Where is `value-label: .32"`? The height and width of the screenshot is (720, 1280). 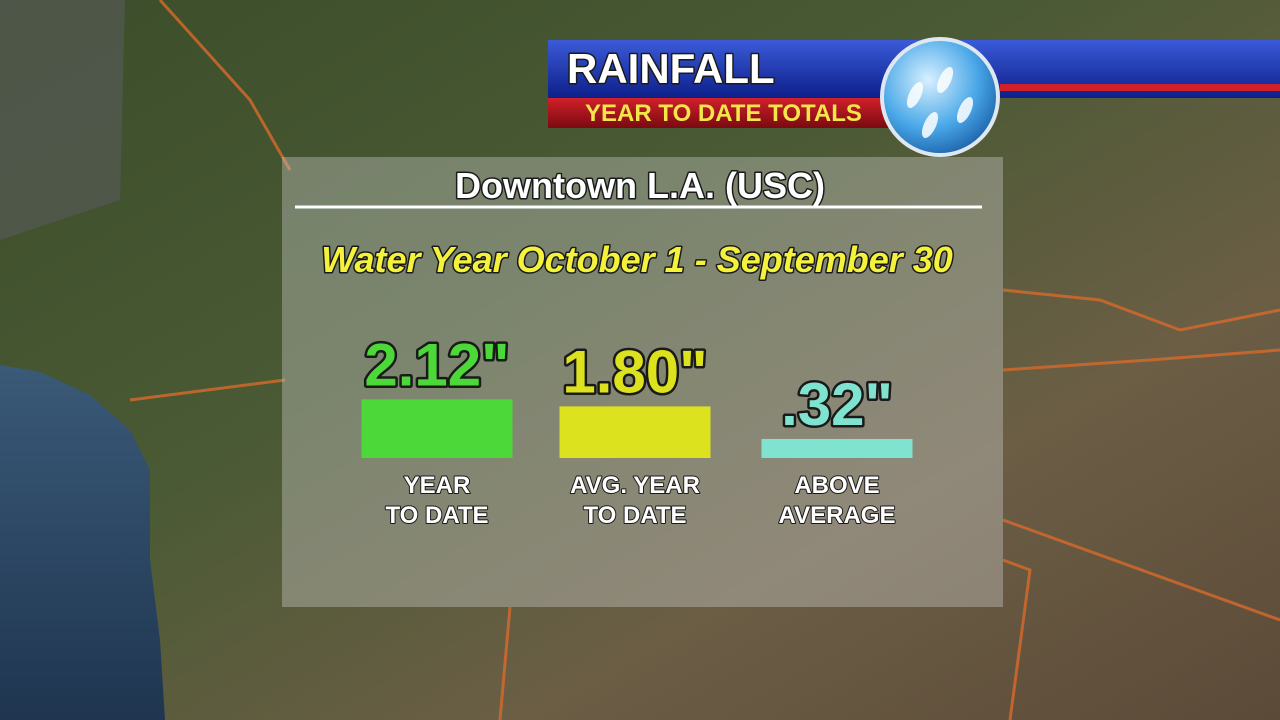 value-label: .32" is located at coordinates (837, 404).